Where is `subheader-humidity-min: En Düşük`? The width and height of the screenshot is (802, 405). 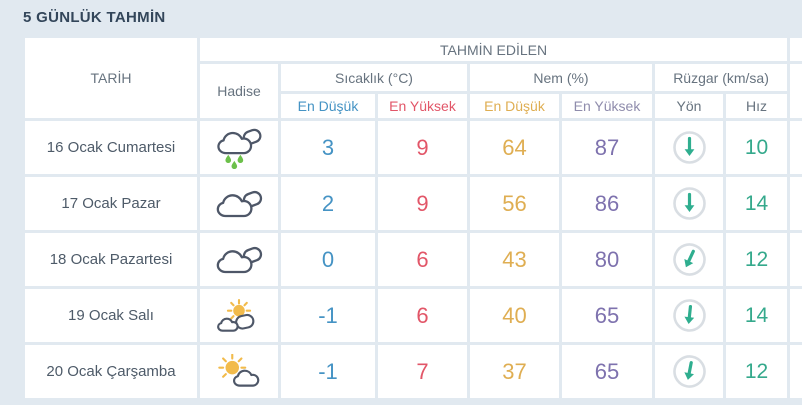
subheader-humidity-min: En Düşük is located at coordinates (514, 106).